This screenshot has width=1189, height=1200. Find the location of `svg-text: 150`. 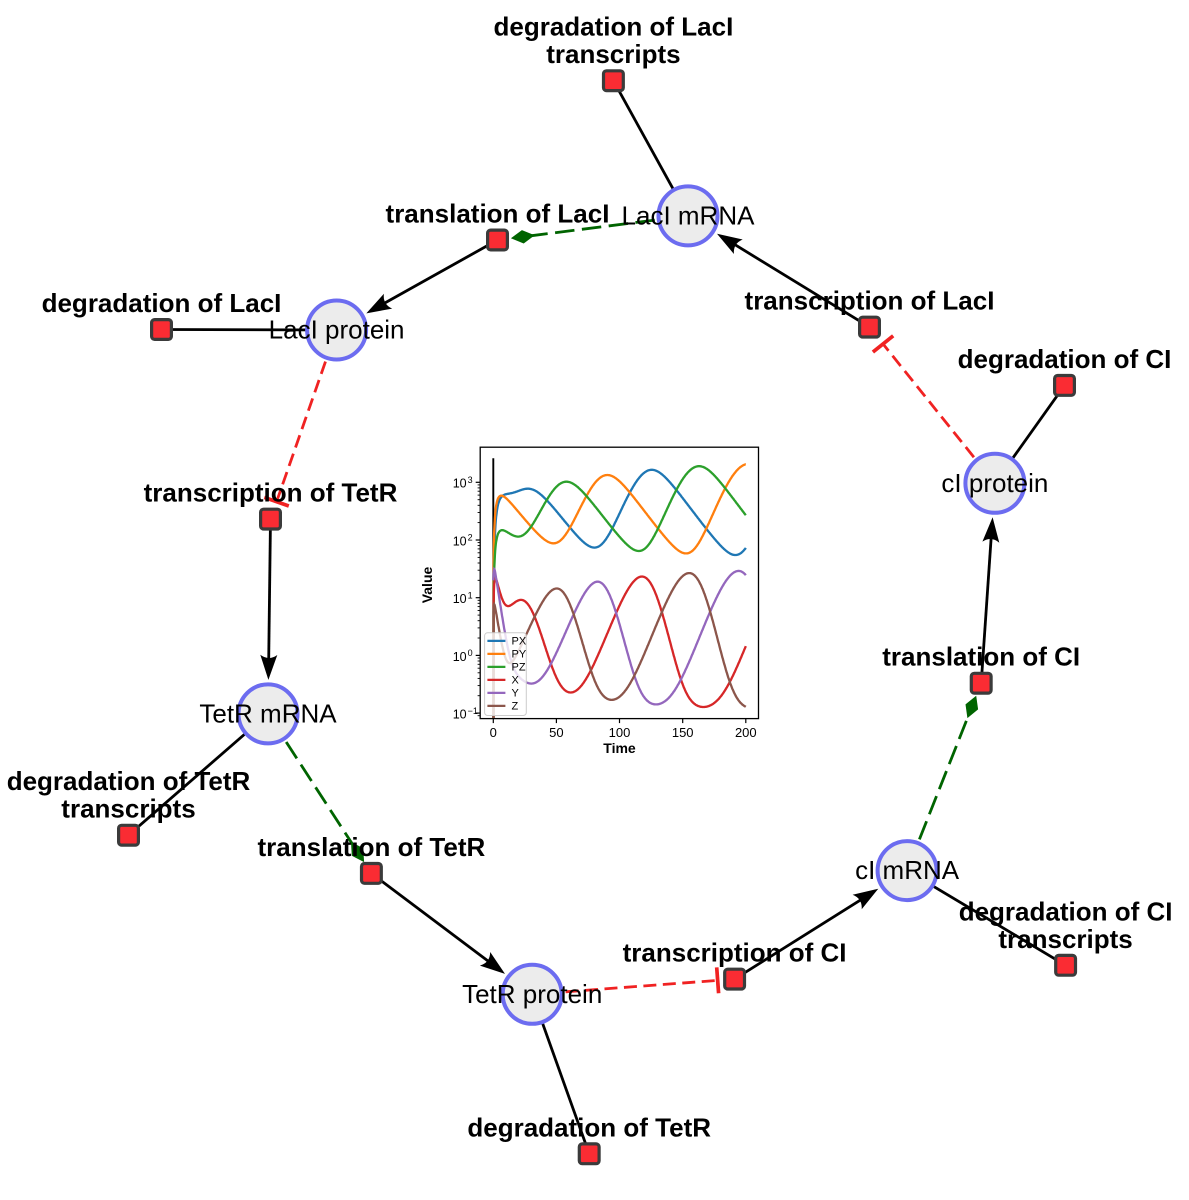

svg-text: 150 is located at coordinates (683, 732).